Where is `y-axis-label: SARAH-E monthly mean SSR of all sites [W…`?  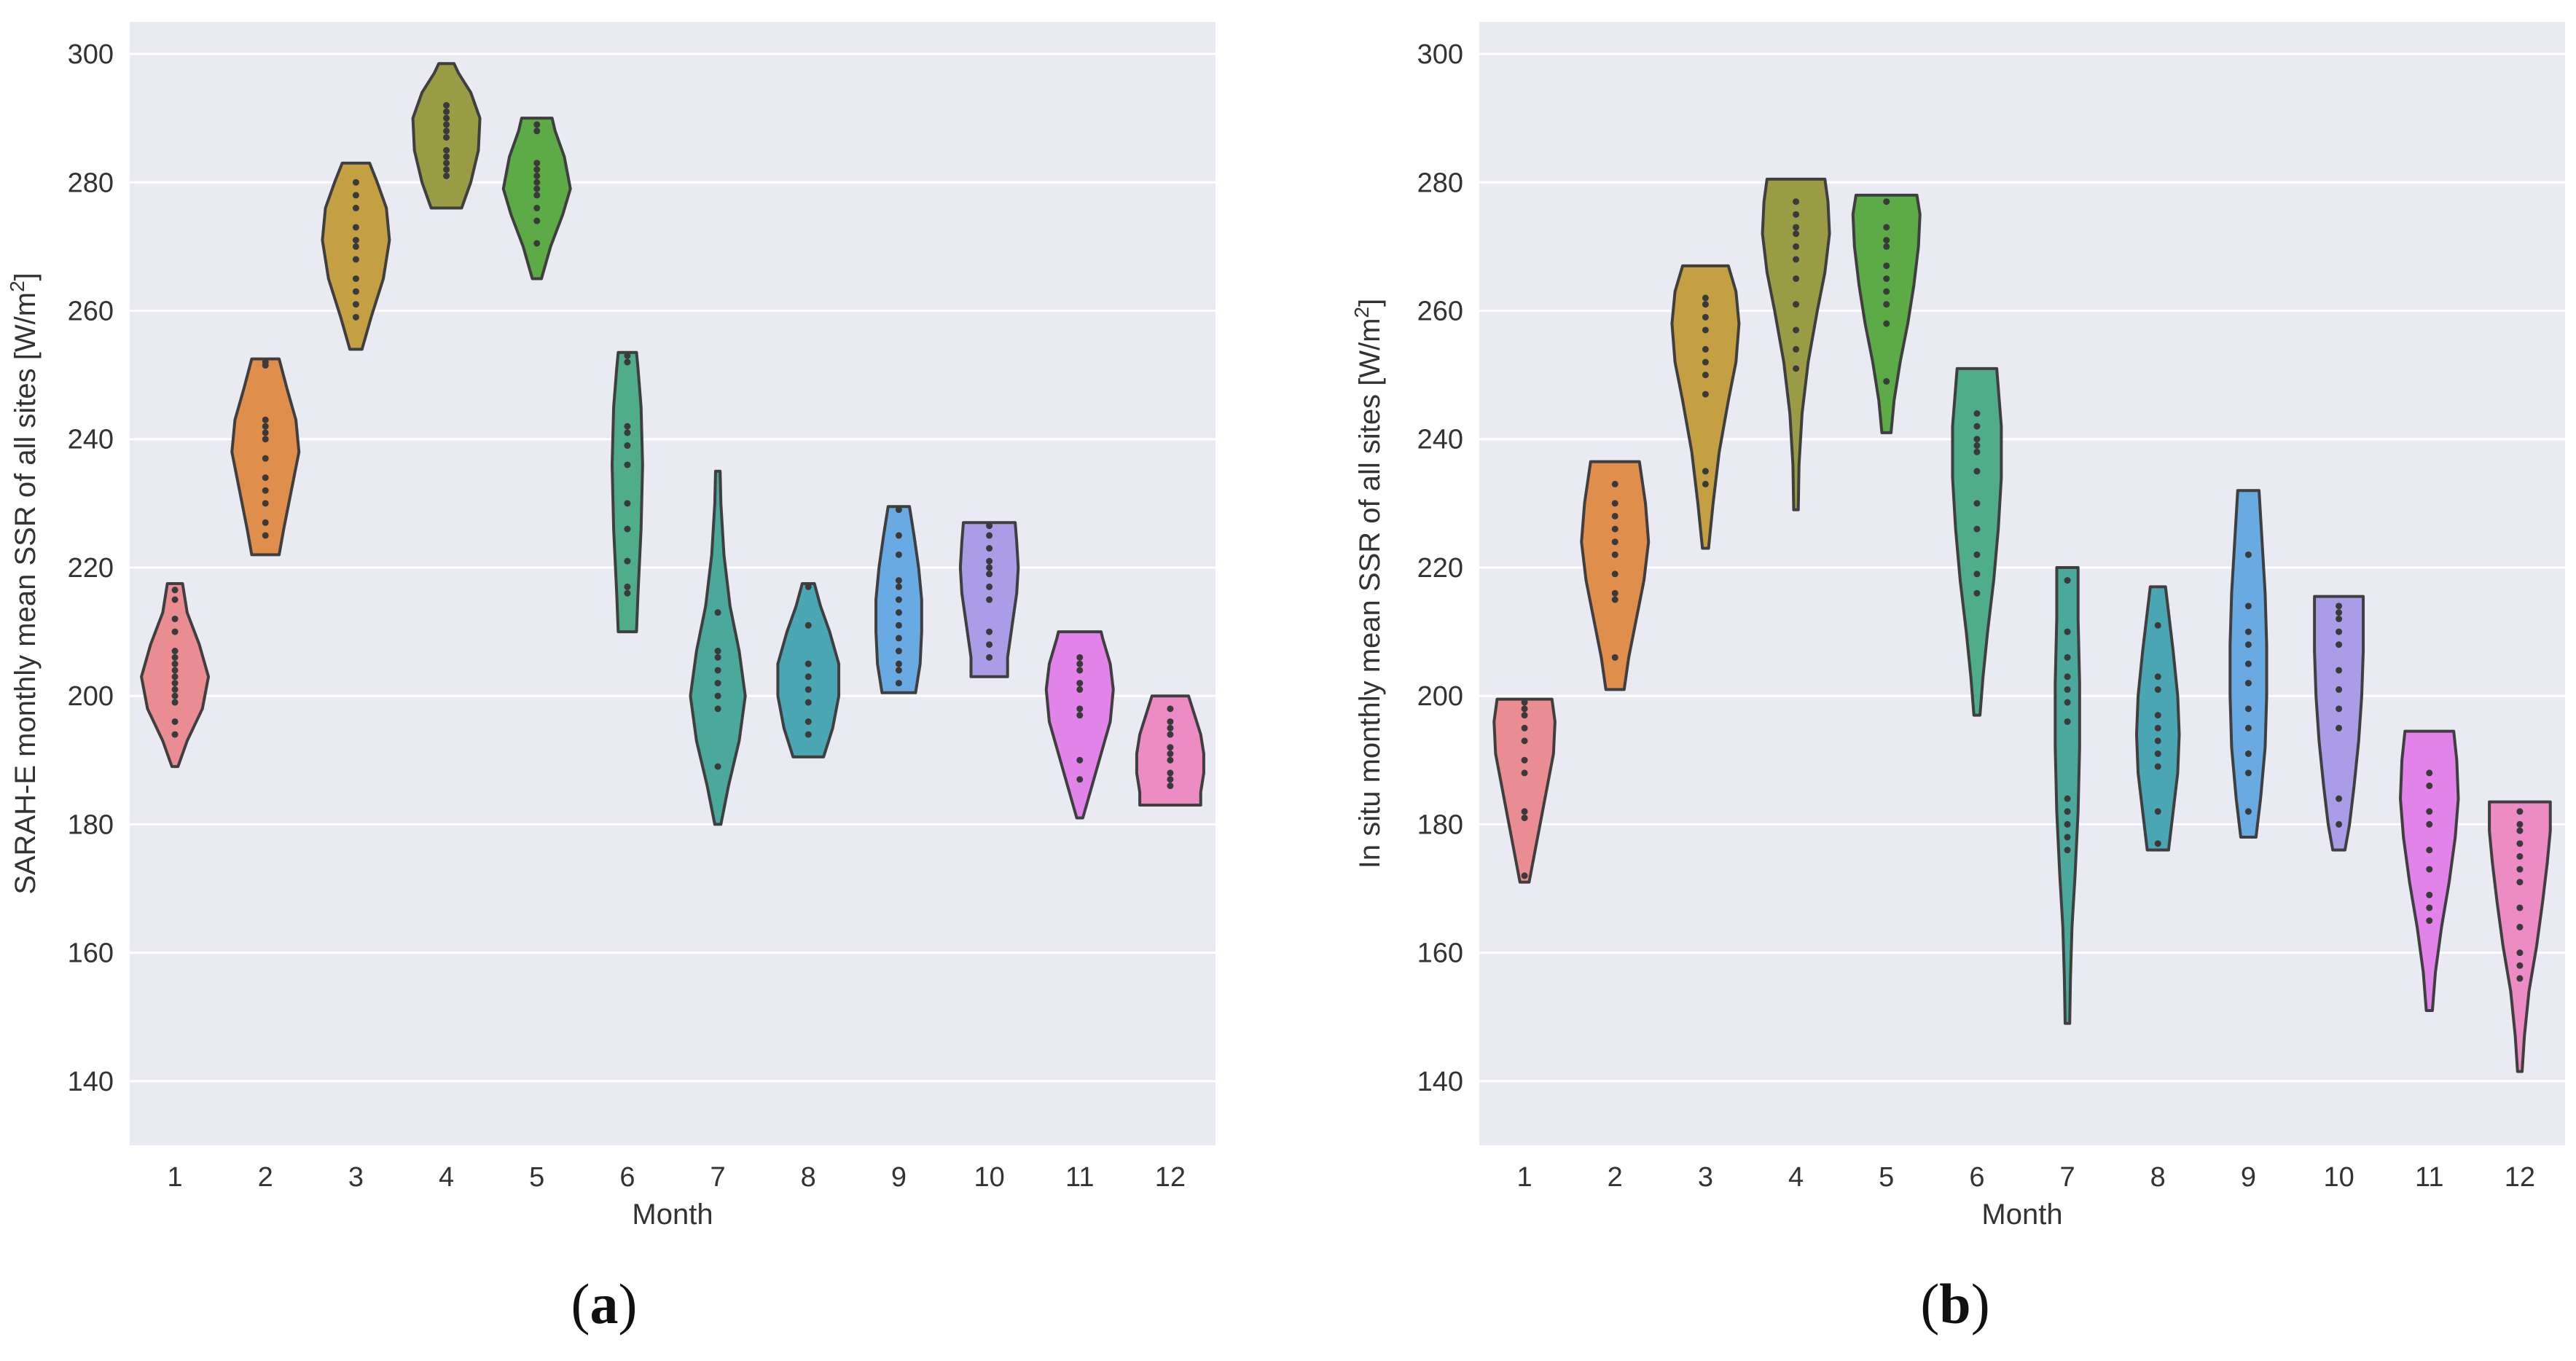
y-axis-label: SARAH-E monthly mean SSR of all sites [W… is located at coordinates (24, 583).